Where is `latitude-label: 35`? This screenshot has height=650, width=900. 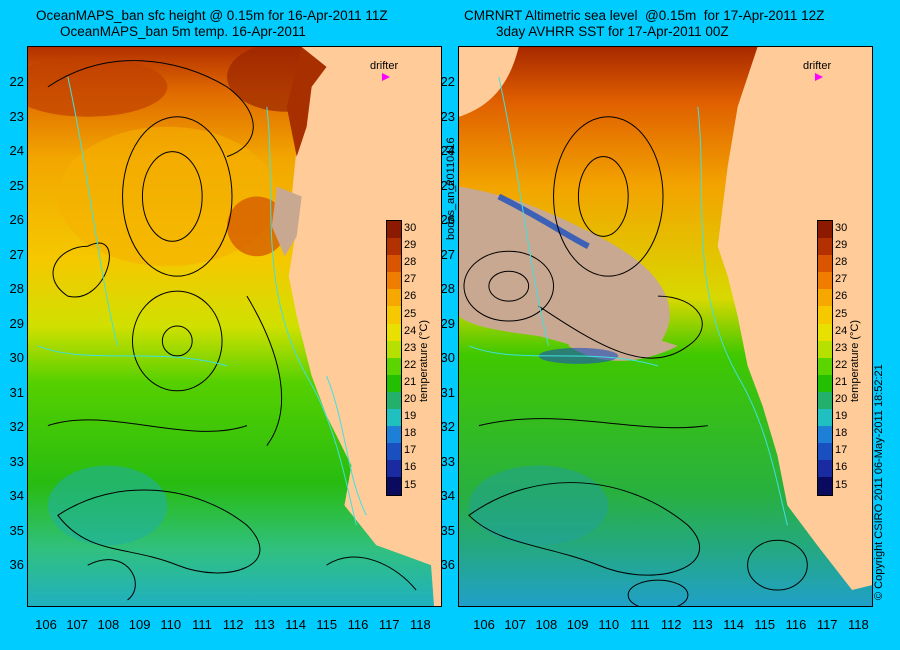 latitude-label: 35 is located at coordinates (16, 530).